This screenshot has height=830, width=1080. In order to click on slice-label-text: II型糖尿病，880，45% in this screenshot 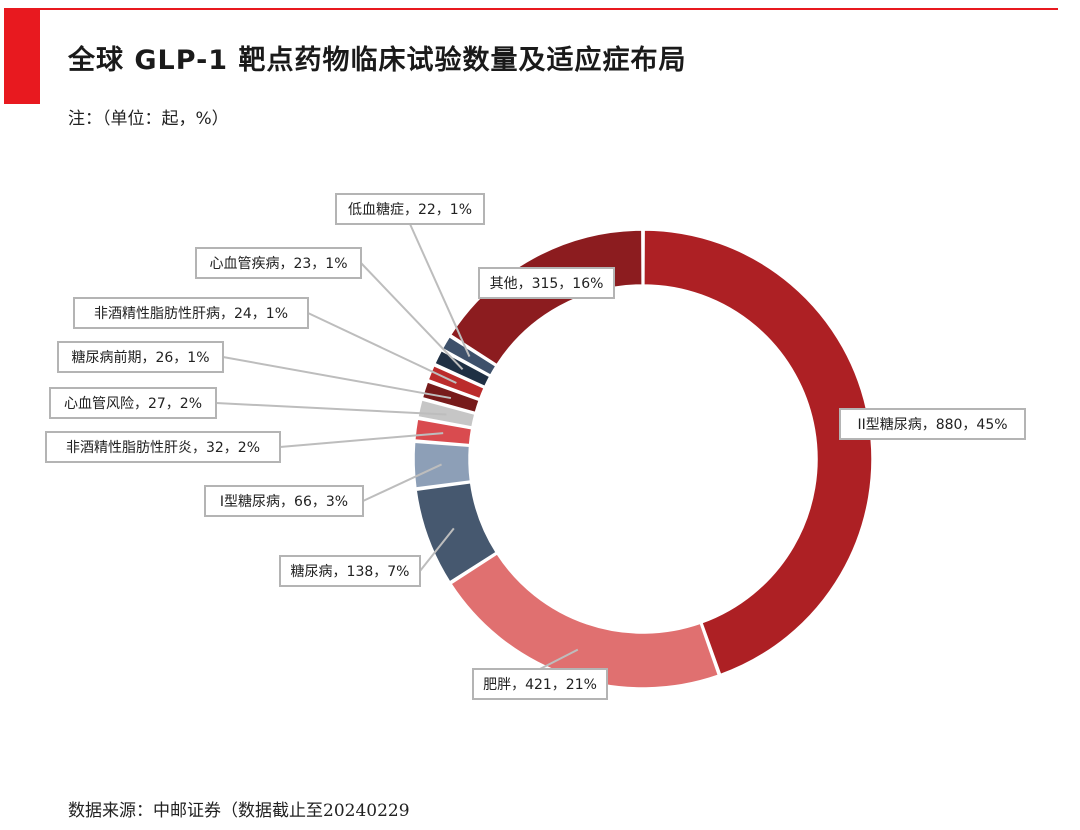, I will do `click(932, 425)`.